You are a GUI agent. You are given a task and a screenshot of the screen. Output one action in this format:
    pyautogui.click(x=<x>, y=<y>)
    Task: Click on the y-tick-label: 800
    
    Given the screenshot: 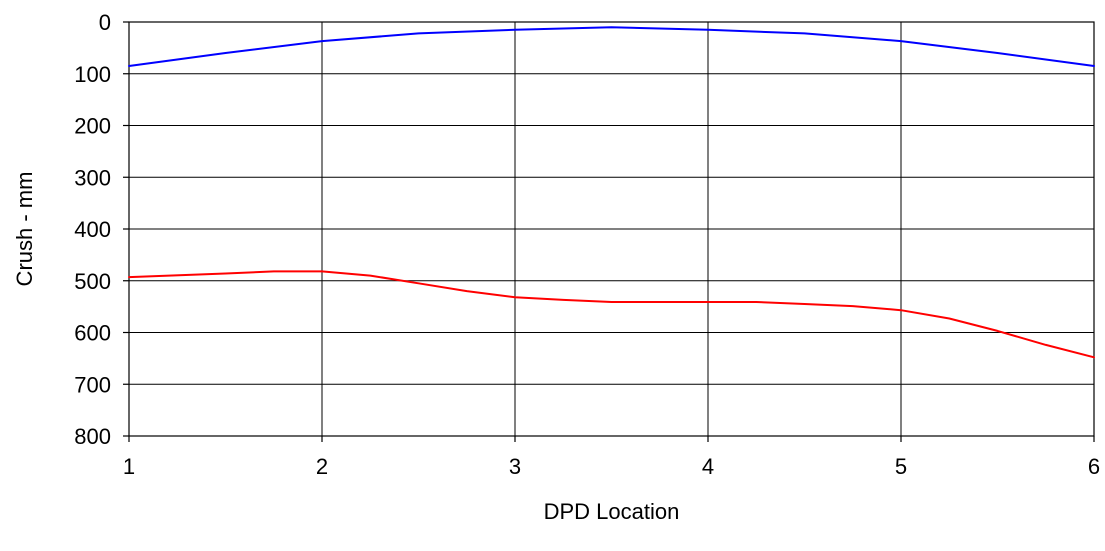 What is the action you would take?
    pyautogui.click(x=92, y=436)
    